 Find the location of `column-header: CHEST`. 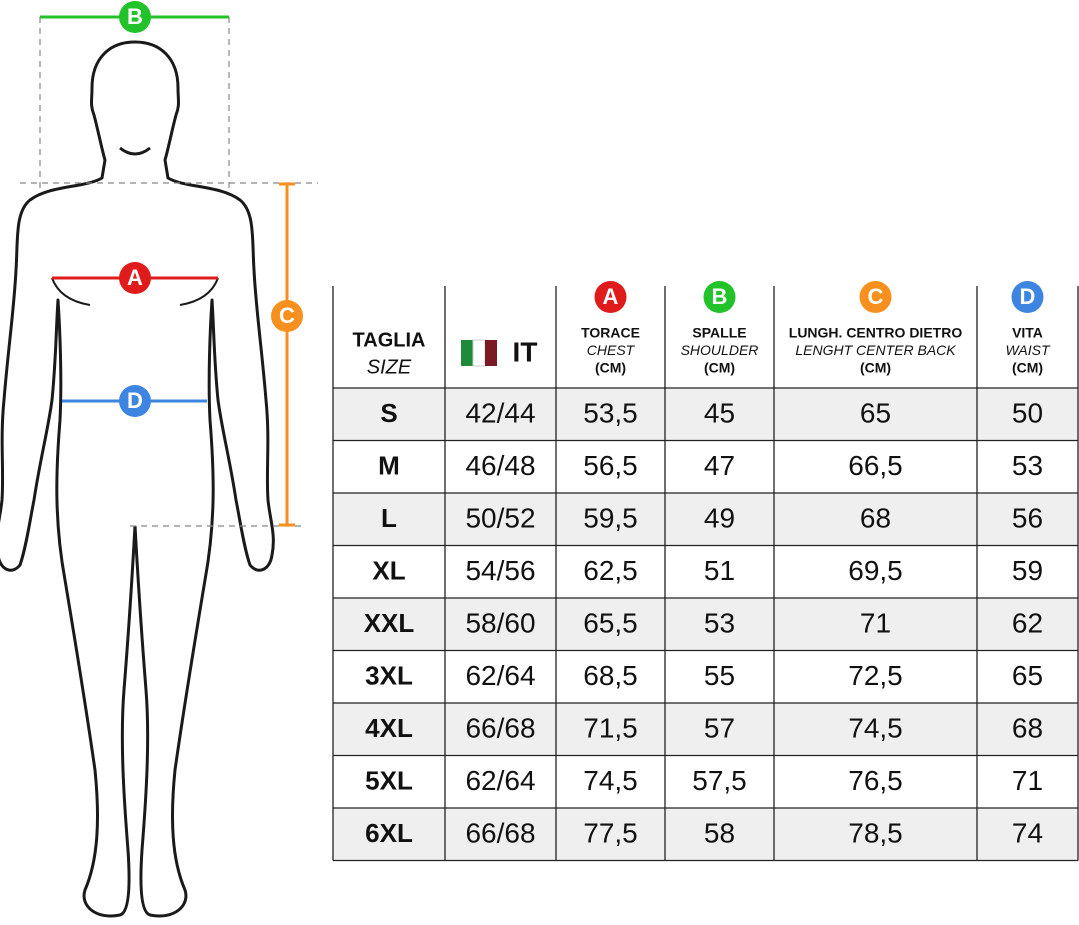

column-header: CHEST is located at coordinates (611, 350).